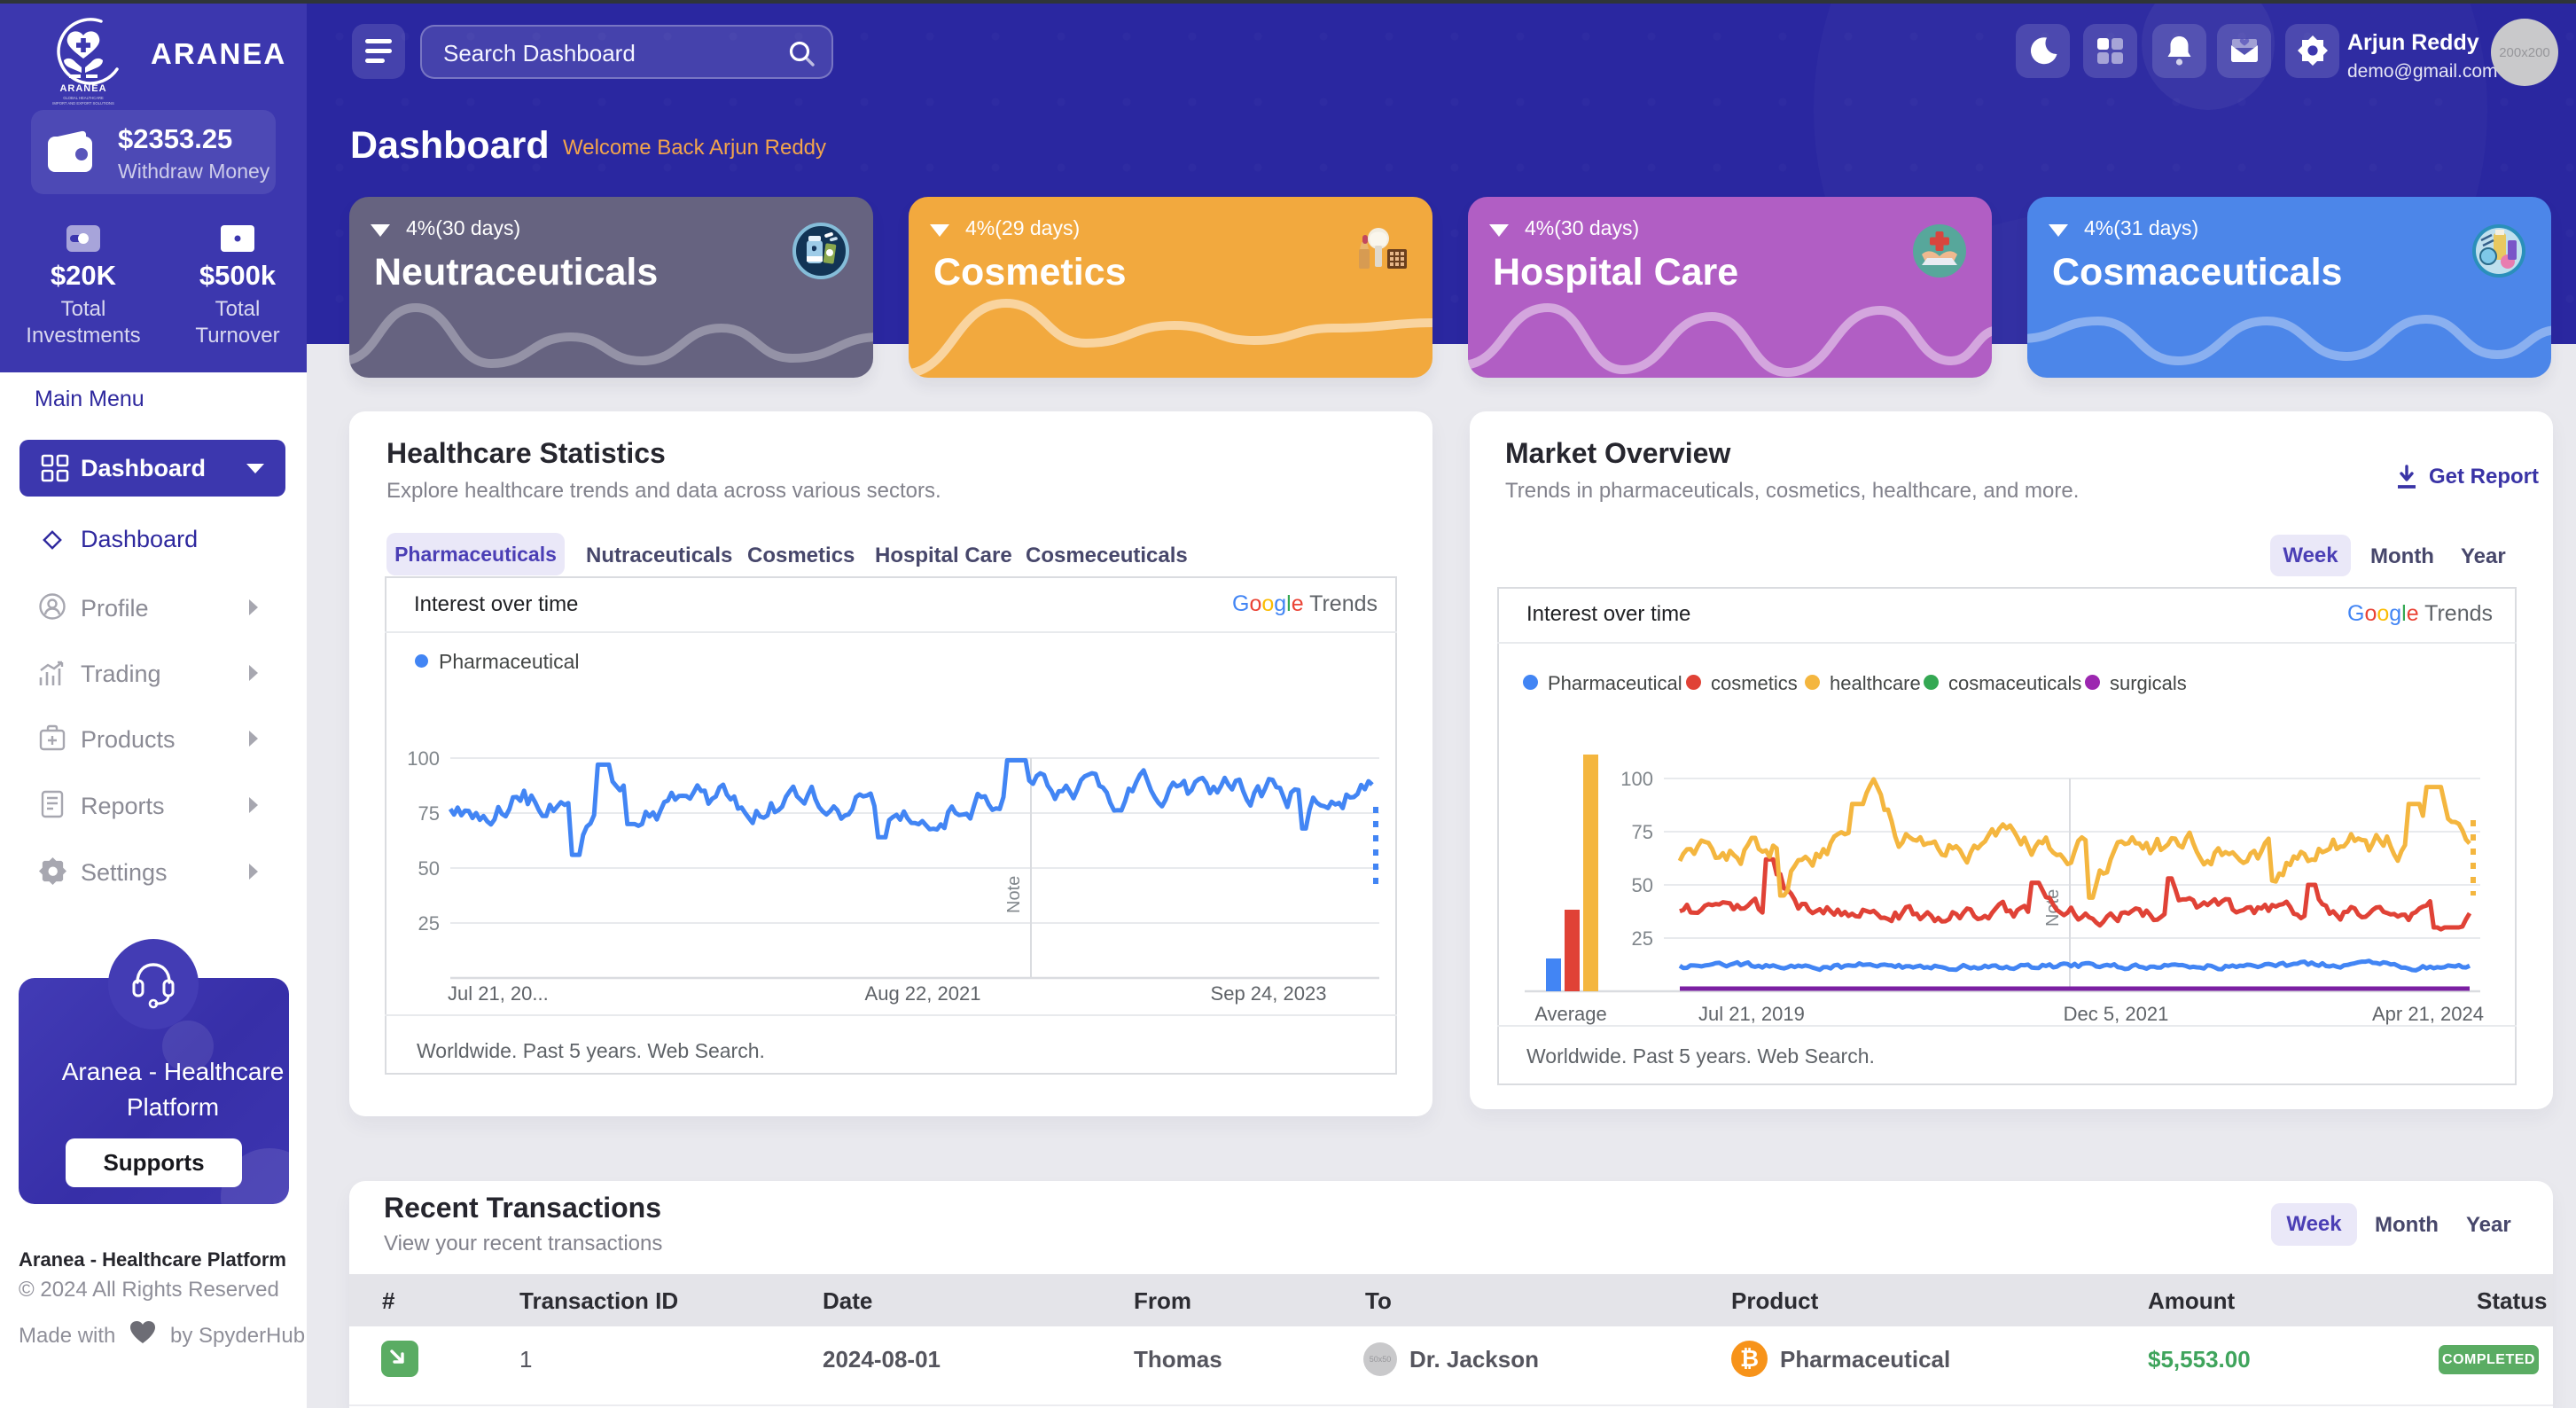  What do you see at coordinates (1014, 895) in the screenshot?
I see `svg-text: Note` at bounding box center [1014, 895].